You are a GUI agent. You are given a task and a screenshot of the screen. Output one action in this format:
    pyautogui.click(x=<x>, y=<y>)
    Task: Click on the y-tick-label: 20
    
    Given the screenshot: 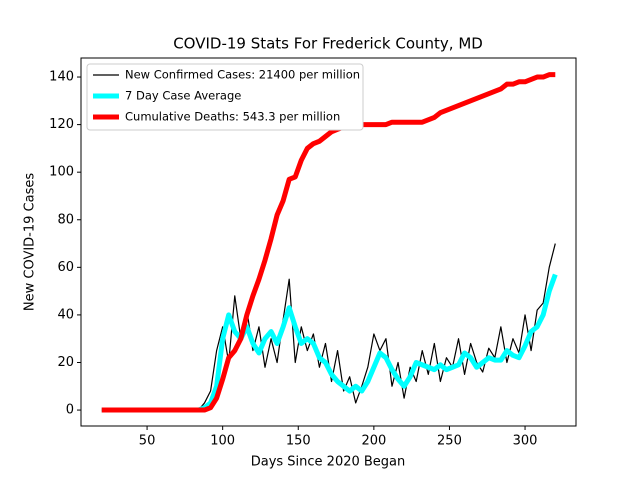 What is the action you would take?
    pyautogui.click(x=65, y=362)
    